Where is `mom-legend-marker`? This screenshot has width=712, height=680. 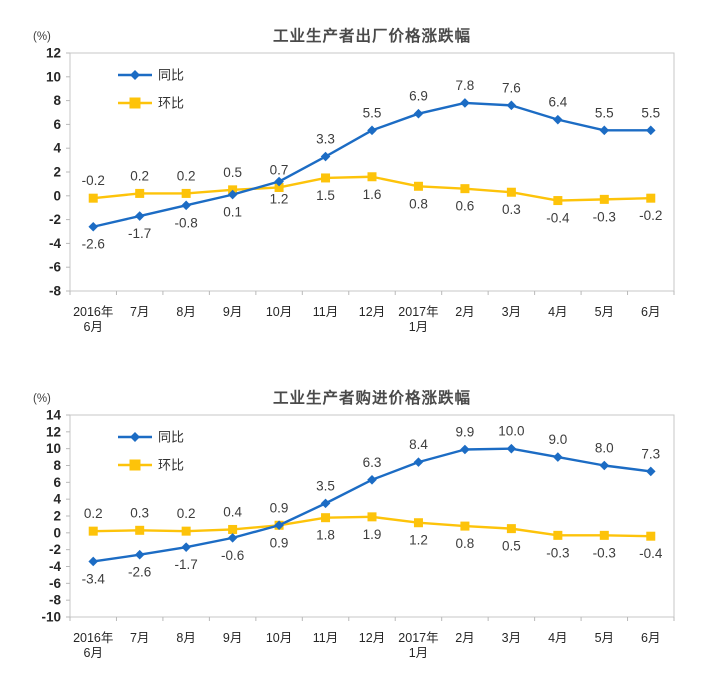 mom-legend-marker is located at coordinates (135, 103).